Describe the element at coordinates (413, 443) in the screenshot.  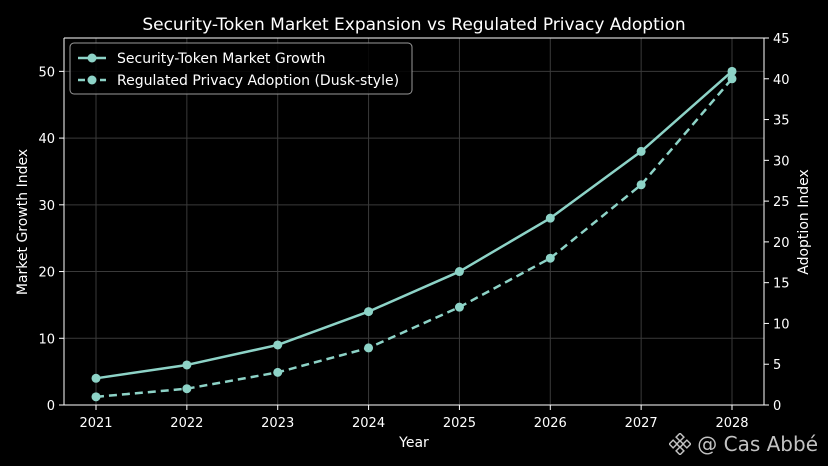
I see `x-axis-label: Year` at that location.